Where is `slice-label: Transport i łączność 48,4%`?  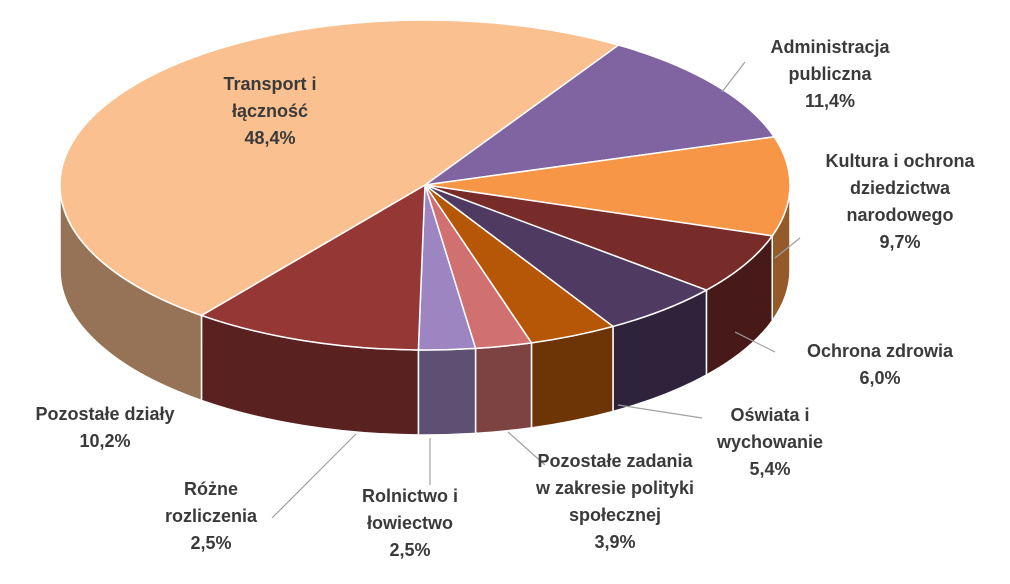 slice-label: Transport i łączność 48,4% is located at coordinates (270, 111).